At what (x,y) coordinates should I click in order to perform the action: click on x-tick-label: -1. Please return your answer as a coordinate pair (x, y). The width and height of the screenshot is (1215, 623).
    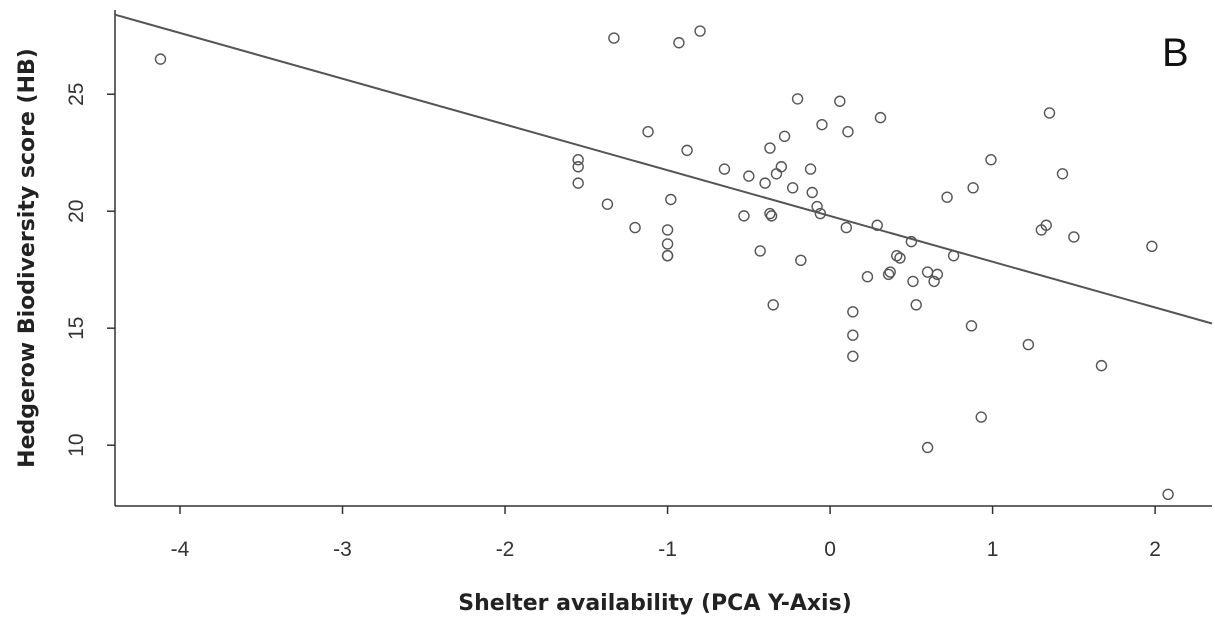
    Looking at the image, I should click on (667, 549).